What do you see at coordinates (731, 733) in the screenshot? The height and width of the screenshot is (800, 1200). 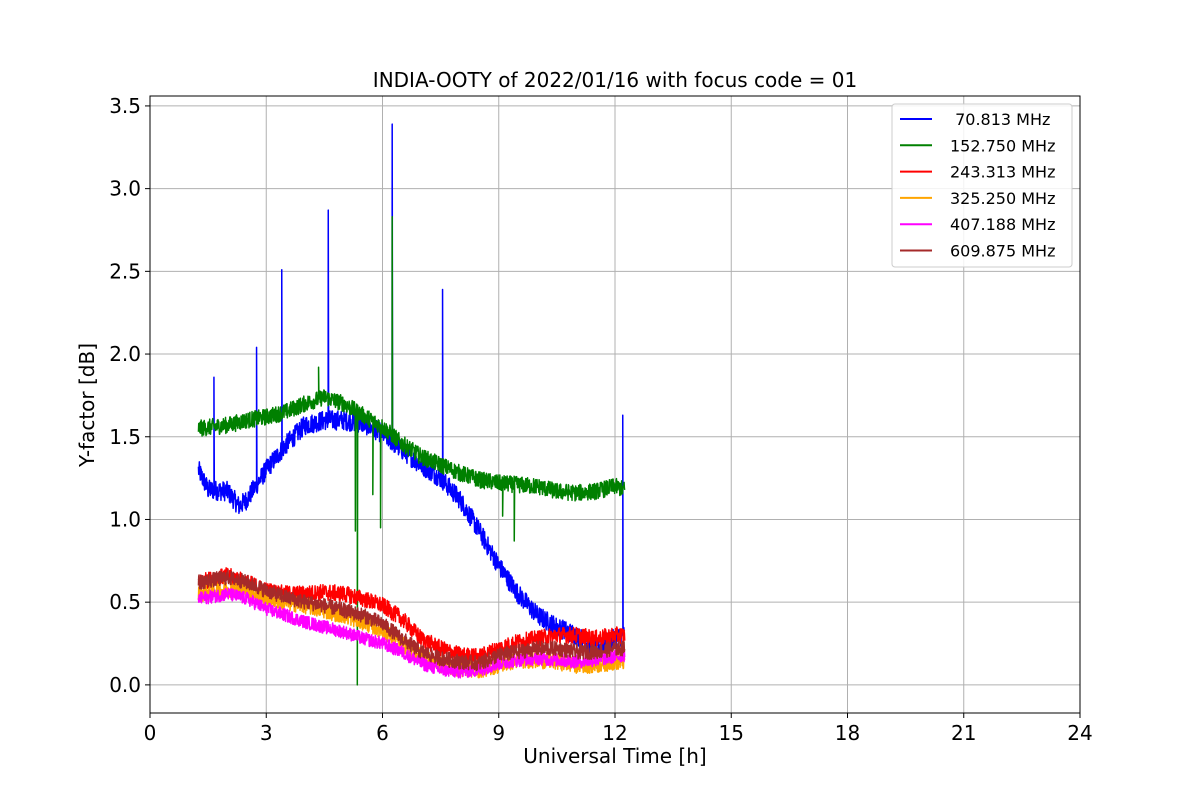 I see `x-tick-label: 15` at bounding box center [731, 733].